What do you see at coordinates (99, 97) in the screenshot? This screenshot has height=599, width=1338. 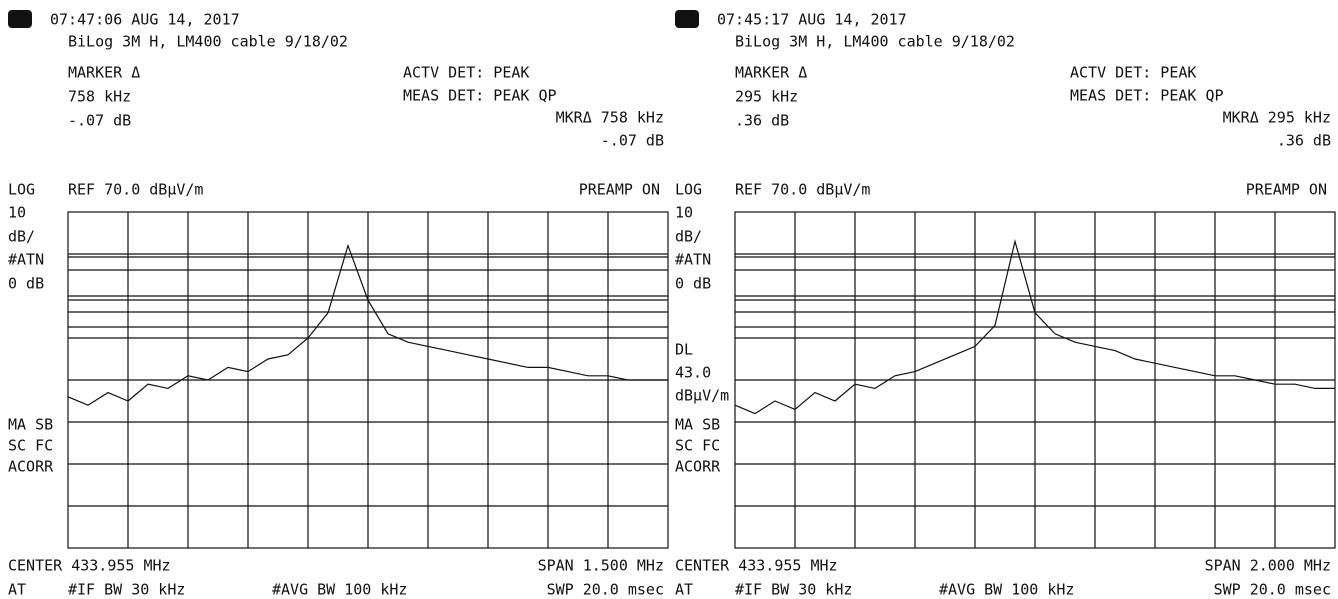 I see `marker-freq: 758 kHz` at bounding box center [99, 97].